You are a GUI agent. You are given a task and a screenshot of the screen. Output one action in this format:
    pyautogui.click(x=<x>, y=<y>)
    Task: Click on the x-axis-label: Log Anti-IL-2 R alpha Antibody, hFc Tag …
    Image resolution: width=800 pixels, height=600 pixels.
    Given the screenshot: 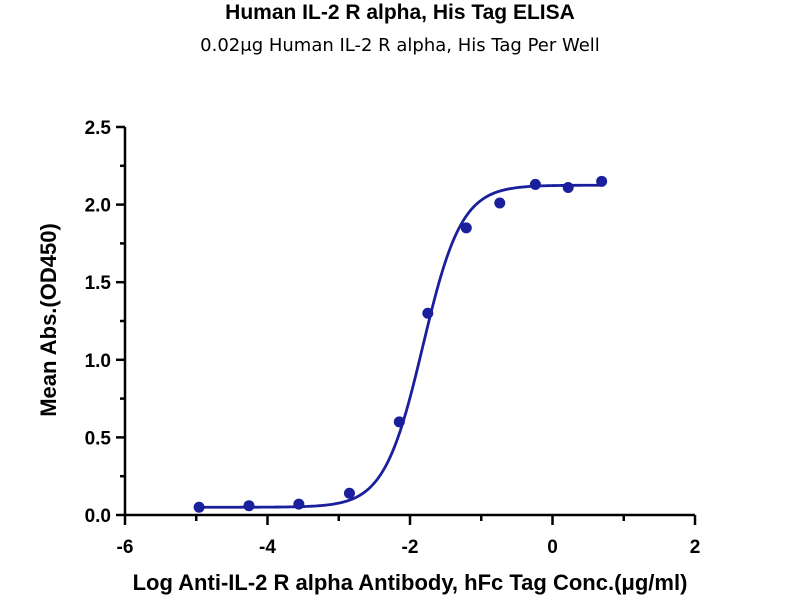 What is the action you would take?
    pyautogui.click(x=410, y=582)
    